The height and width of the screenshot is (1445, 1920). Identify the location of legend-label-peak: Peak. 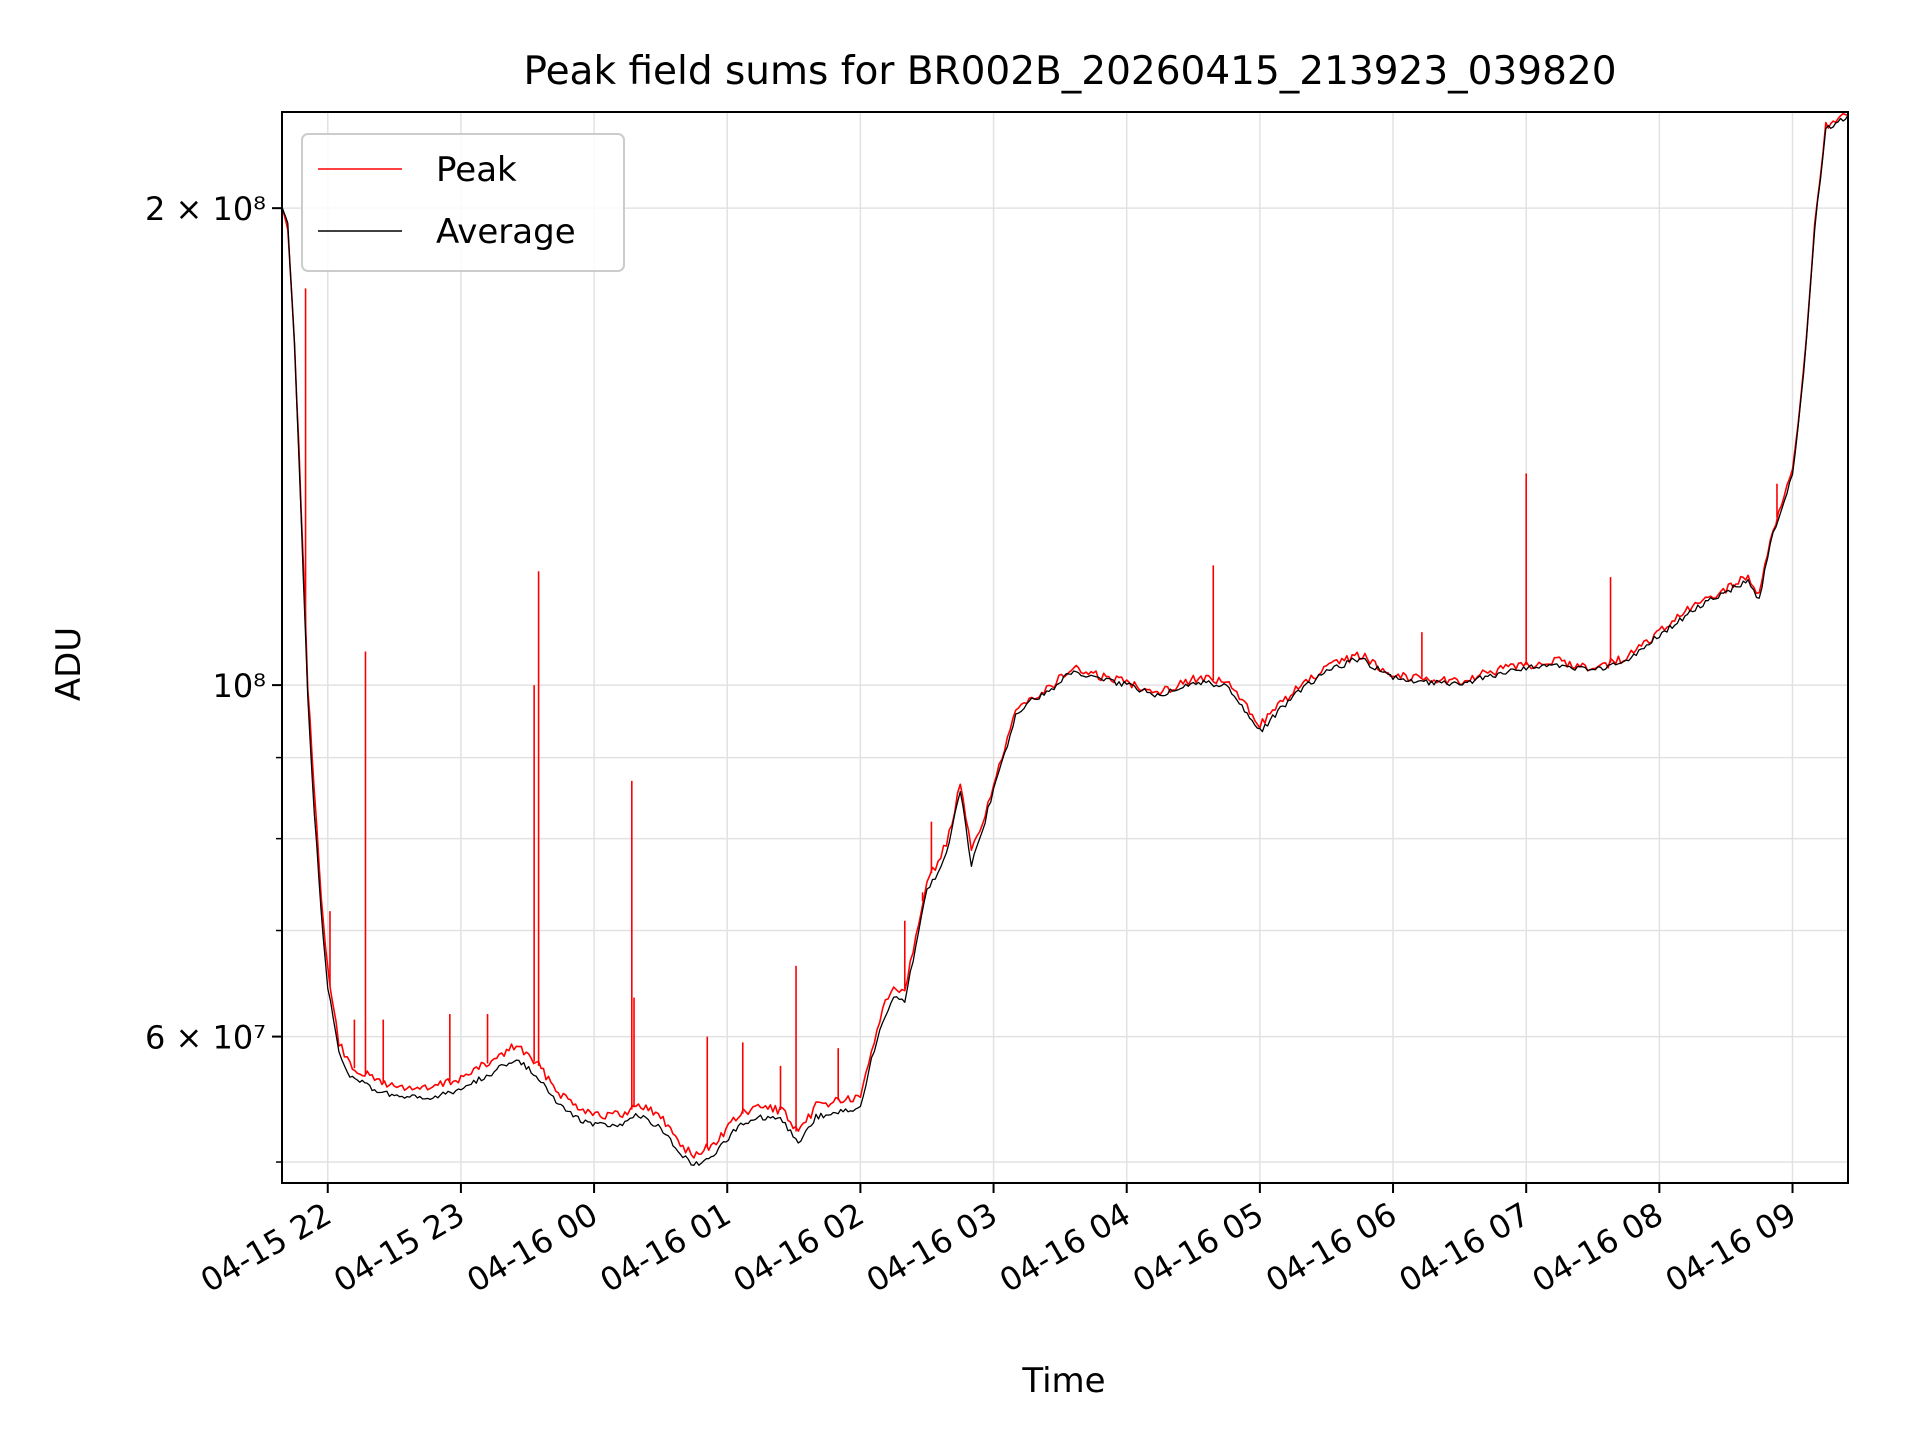
(476, 170).